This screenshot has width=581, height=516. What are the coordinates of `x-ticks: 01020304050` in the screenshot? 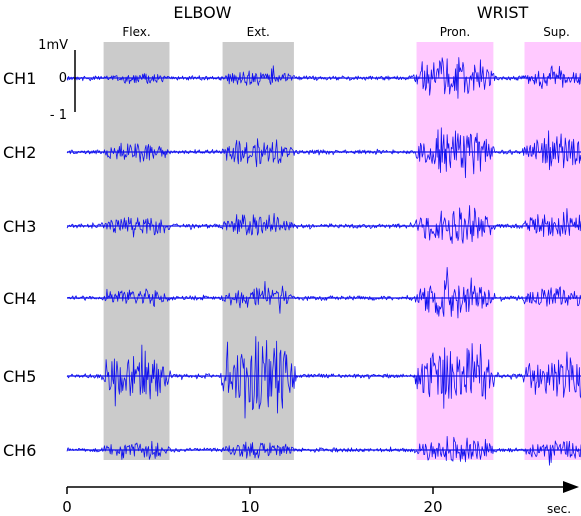 It's located at (252, 501).